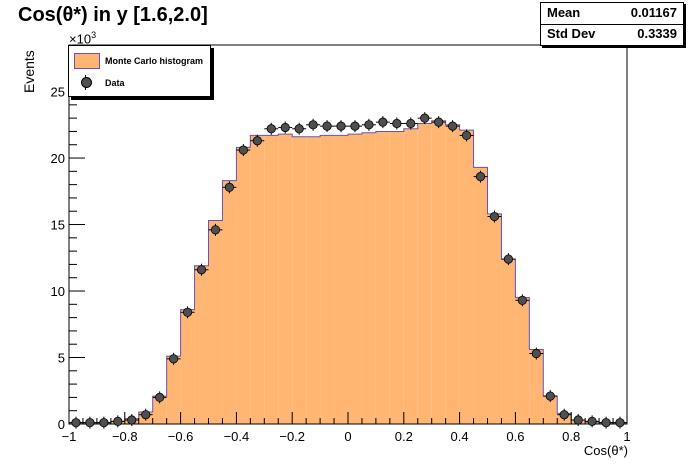  What do you see at coordinates (113, 15) in the screenshot?
I see `chart-title: Cos(θ*) in y [1.6,2.0]` at bounding box center [113, 15].